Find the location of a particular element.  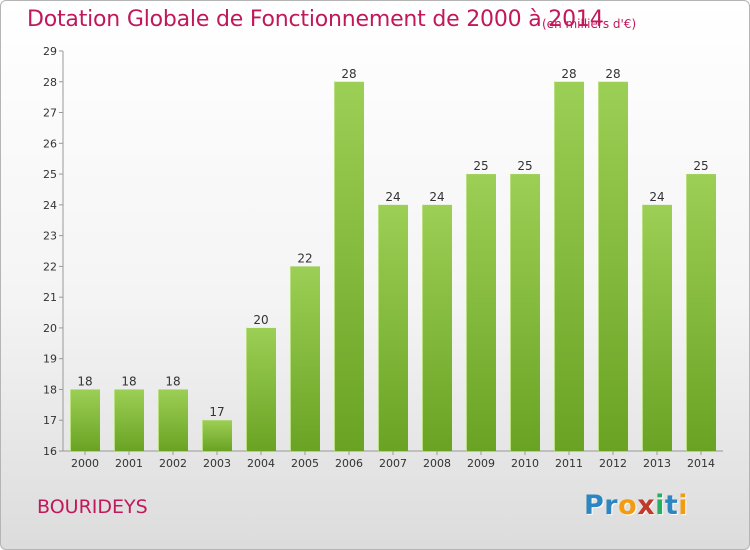

logo-letter: o is located at coordinates (628, 505).